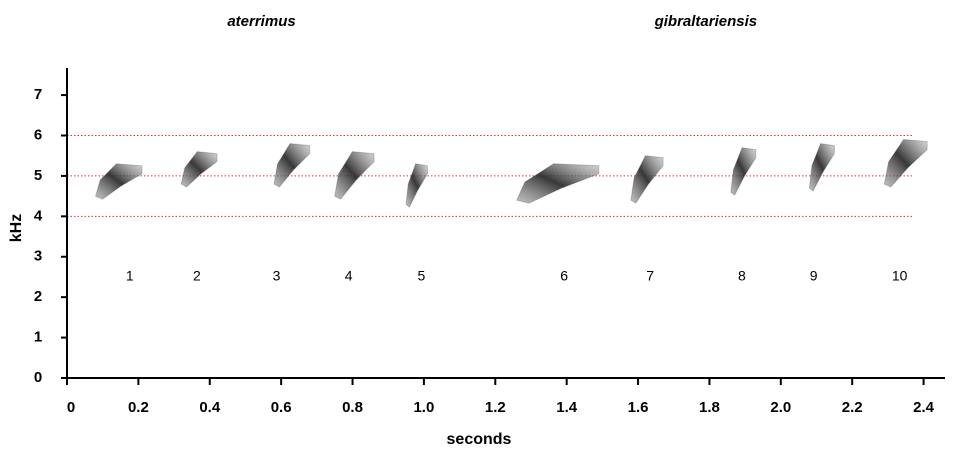  Describe the element at coordinates (38, 175) in the screenshot. I see `y-tick-label: 5` at that location.